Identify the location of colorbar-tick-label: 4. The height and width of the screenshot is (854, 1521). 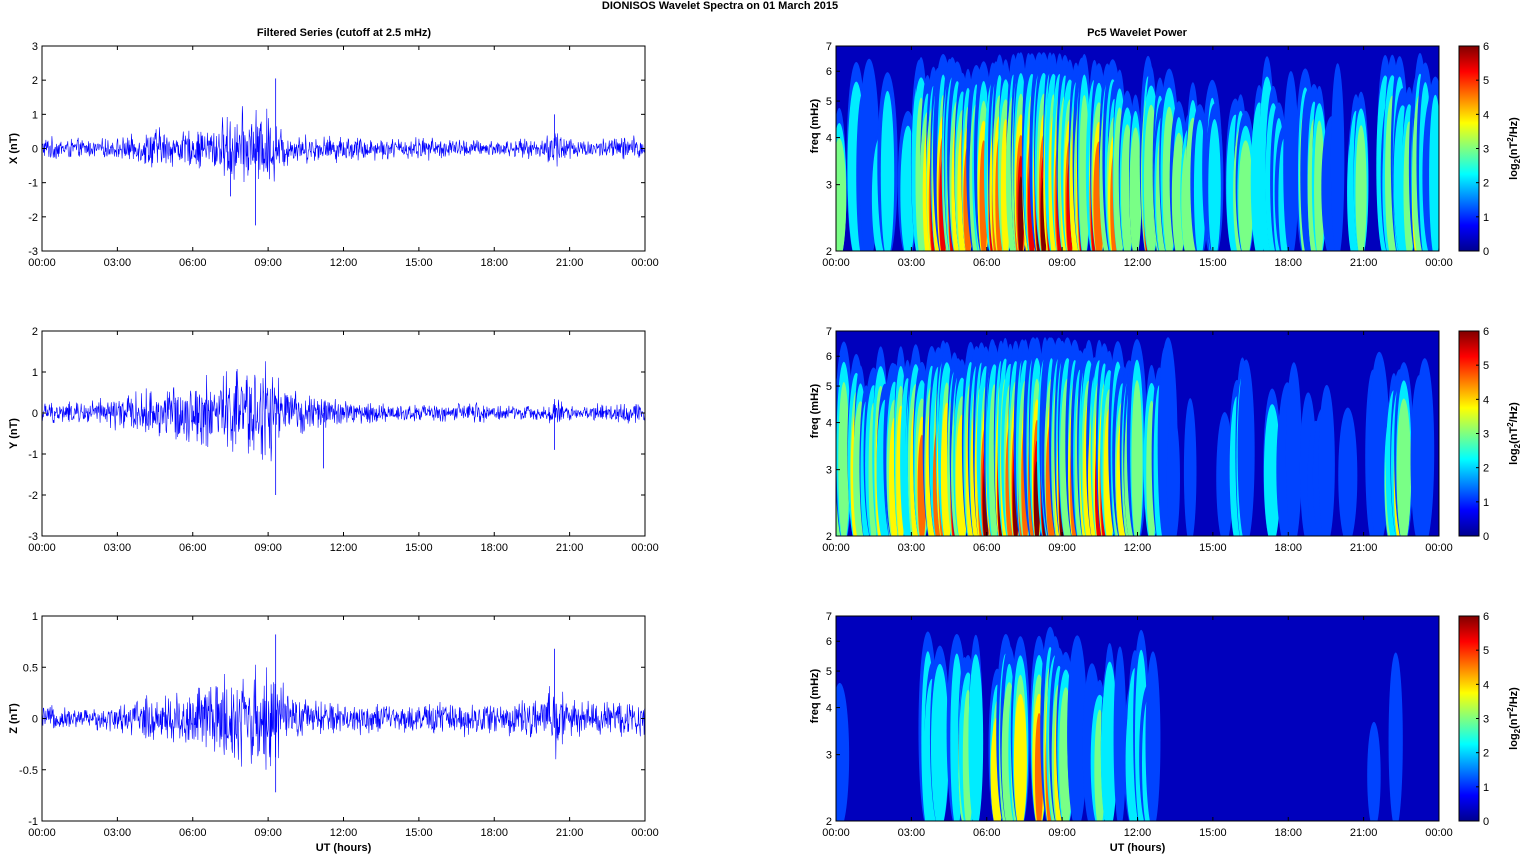
(1486, 115).